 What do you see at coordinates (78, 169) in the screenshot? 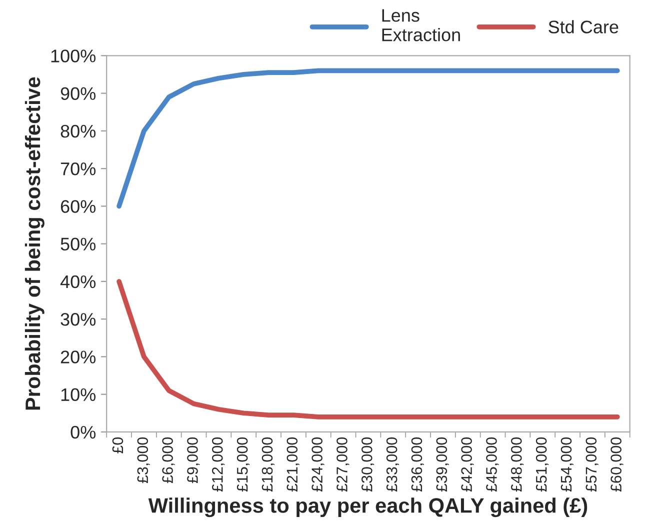
I see `y-tick-label: 70%` at bounding box center [78, 169].